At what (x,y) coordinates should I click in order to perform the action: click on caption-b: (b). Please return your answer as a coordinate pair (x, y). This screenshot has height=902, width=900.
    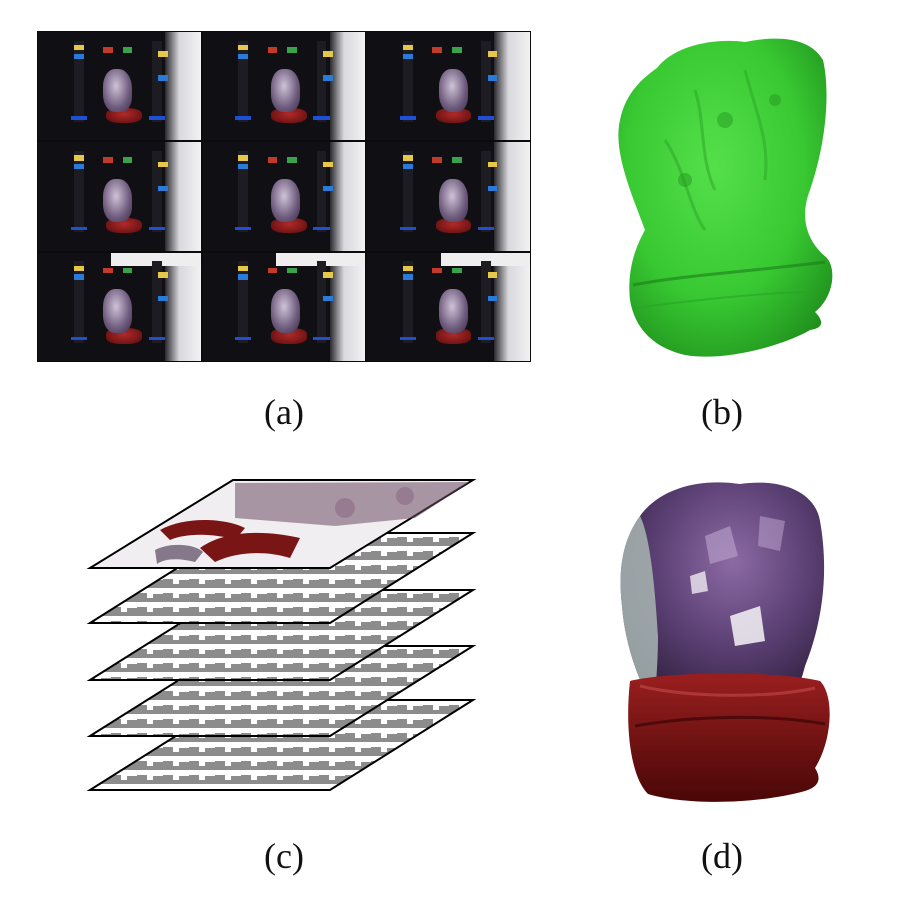
    Looking at the image, I should click on (722, 412).